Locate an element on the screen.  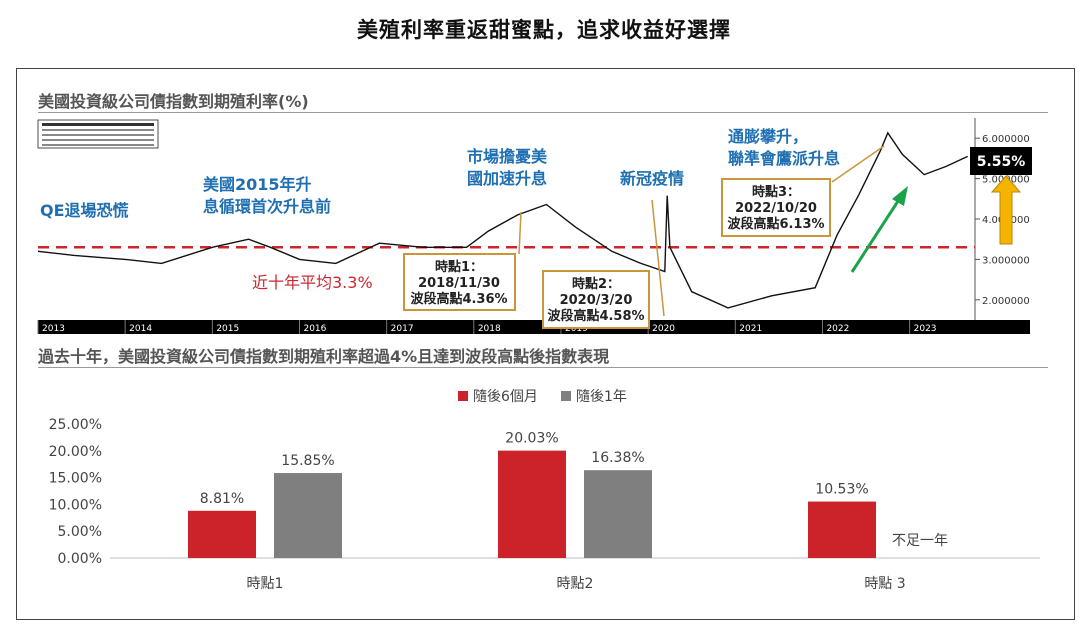
last-value-tag: 5.55% is located at coordinates (1001, 161).